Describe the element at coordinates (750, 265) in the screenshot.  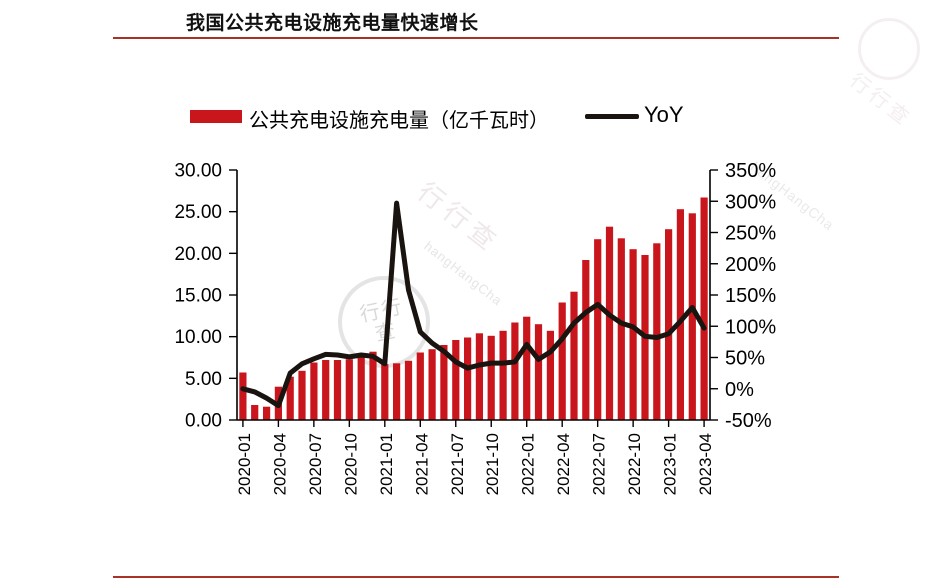
I see `right-tick-label: 200%` at that location.